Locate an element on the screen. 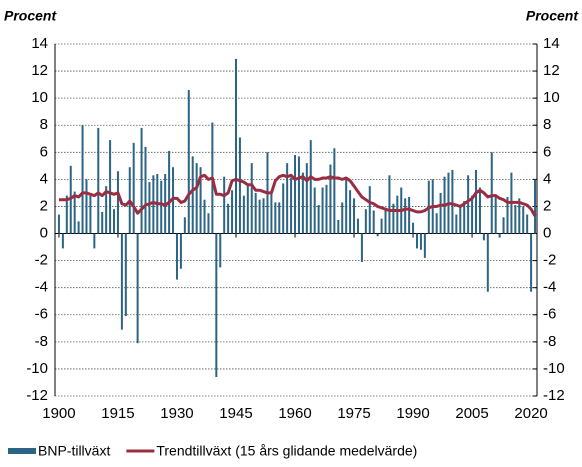 The width and height of the screenshot is (582, 467). y2-tick-label: 14 is located at coordinates (551, 43).